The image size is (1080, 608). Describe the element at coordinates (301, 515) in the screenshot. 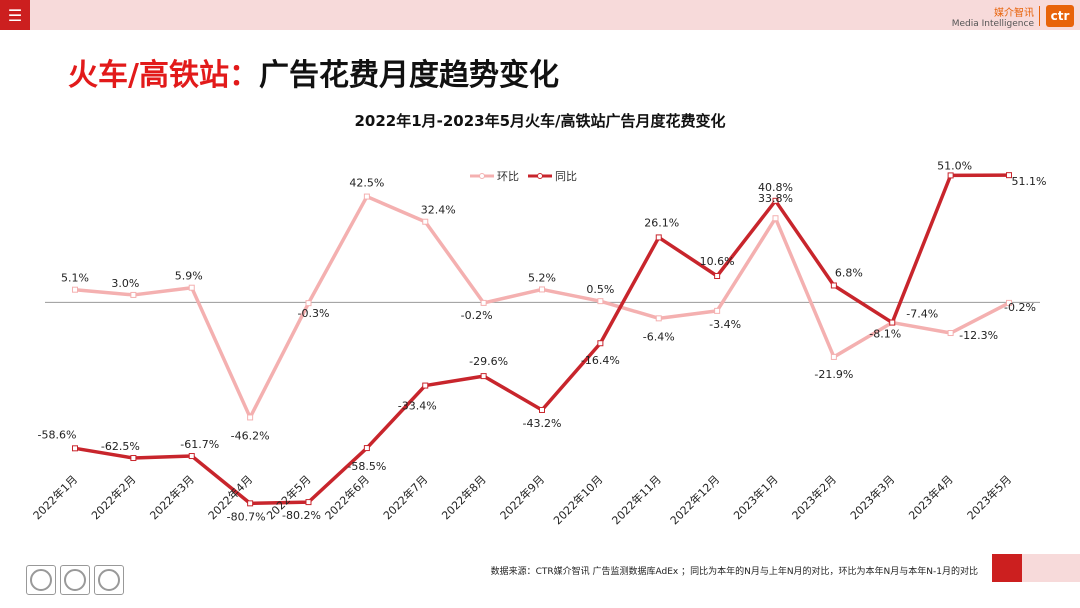

I see `data-label: -80.2%` at that location.